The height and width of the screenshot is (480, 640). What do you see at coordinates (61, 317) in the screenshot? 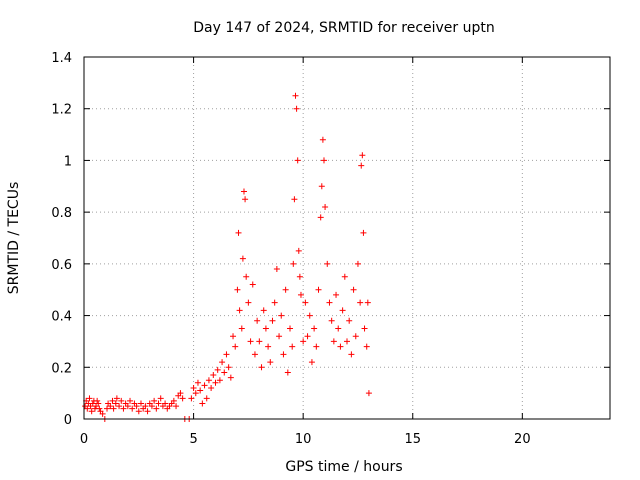
I see `y-tick-label: 0.4` at bounding box center [61, 317].